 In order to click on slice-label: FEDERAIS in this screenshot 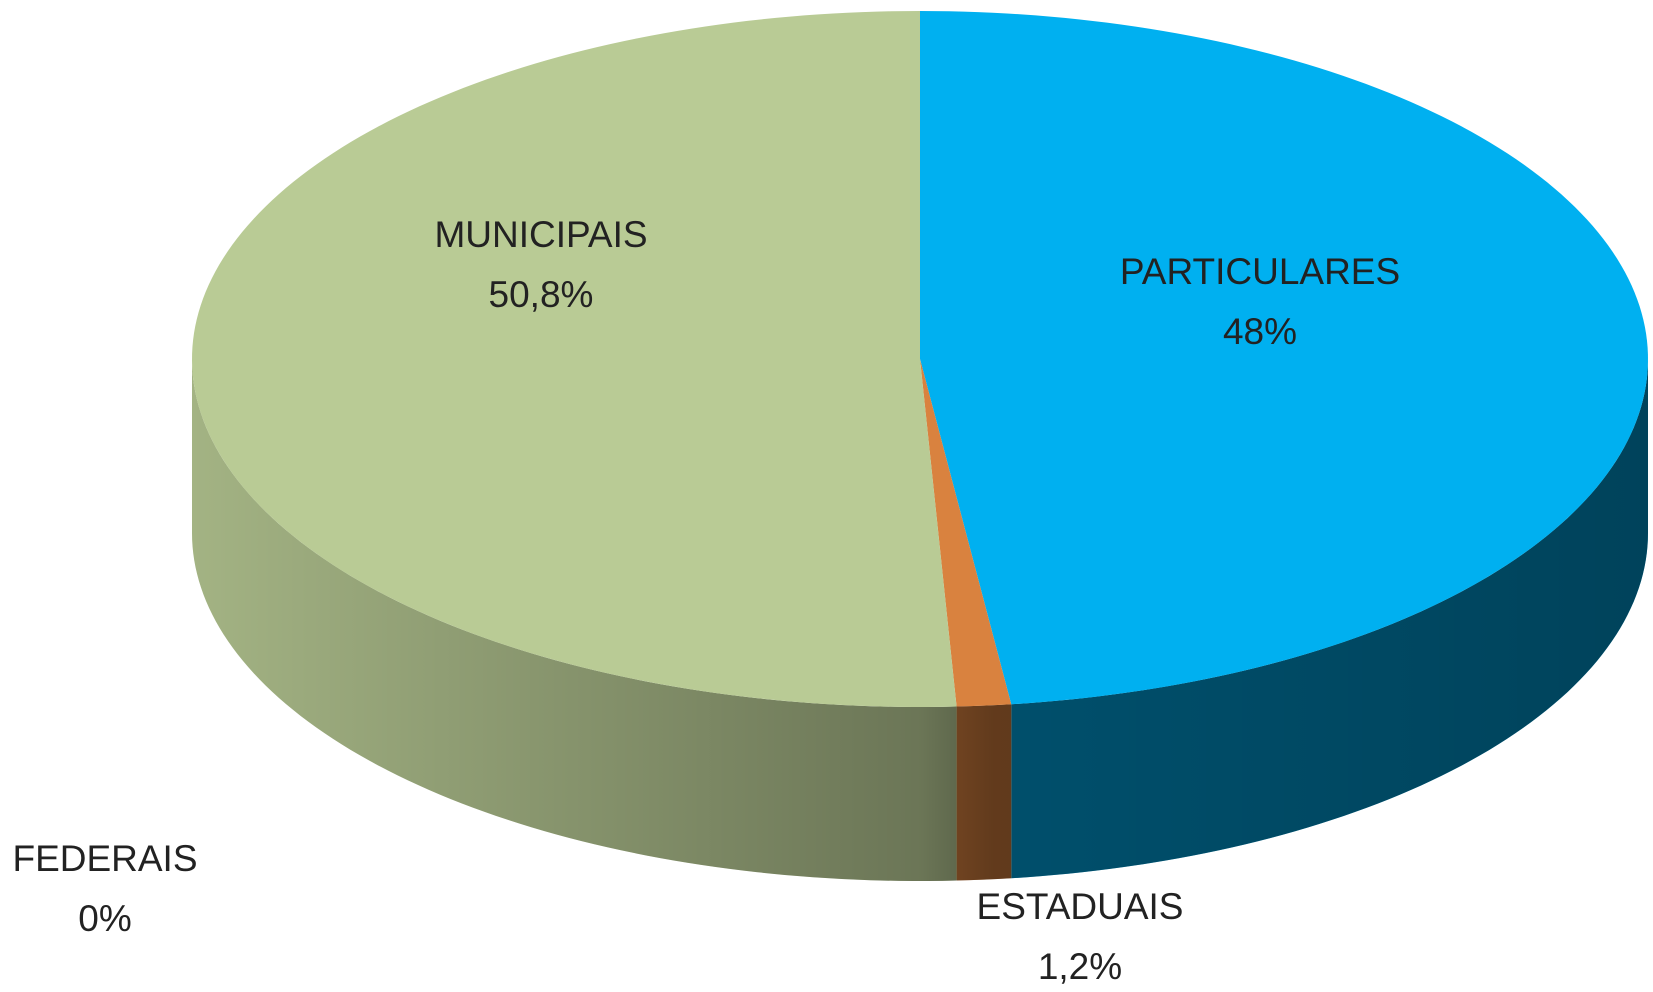, I will do `click(104, 858)`.